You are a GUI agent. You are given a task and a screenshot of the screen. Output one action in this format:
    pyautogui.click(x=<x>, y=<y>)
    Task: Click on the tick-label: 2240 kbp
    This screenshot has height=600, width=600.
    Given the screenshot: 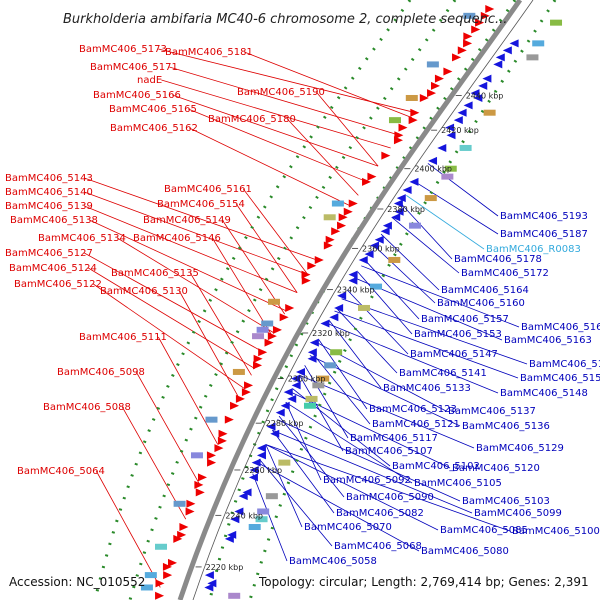 What is the action you would take?
    pyautogui.click(x=244, y=515)
    